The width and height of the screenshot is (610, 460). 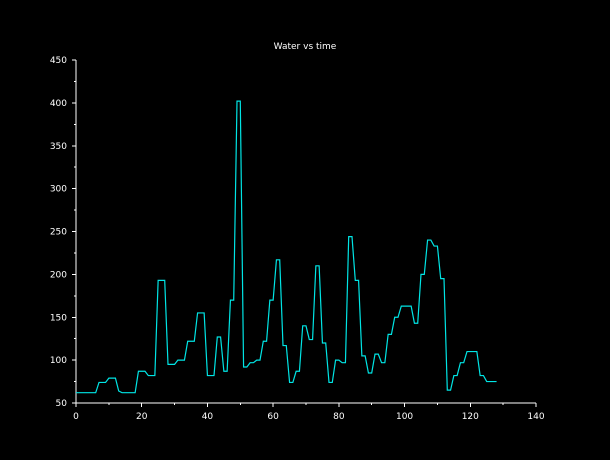 What do you see at coordinates (58, 190) in the screenshot?
I see `y-tick-label: 300` at bounding box center [58, 190].